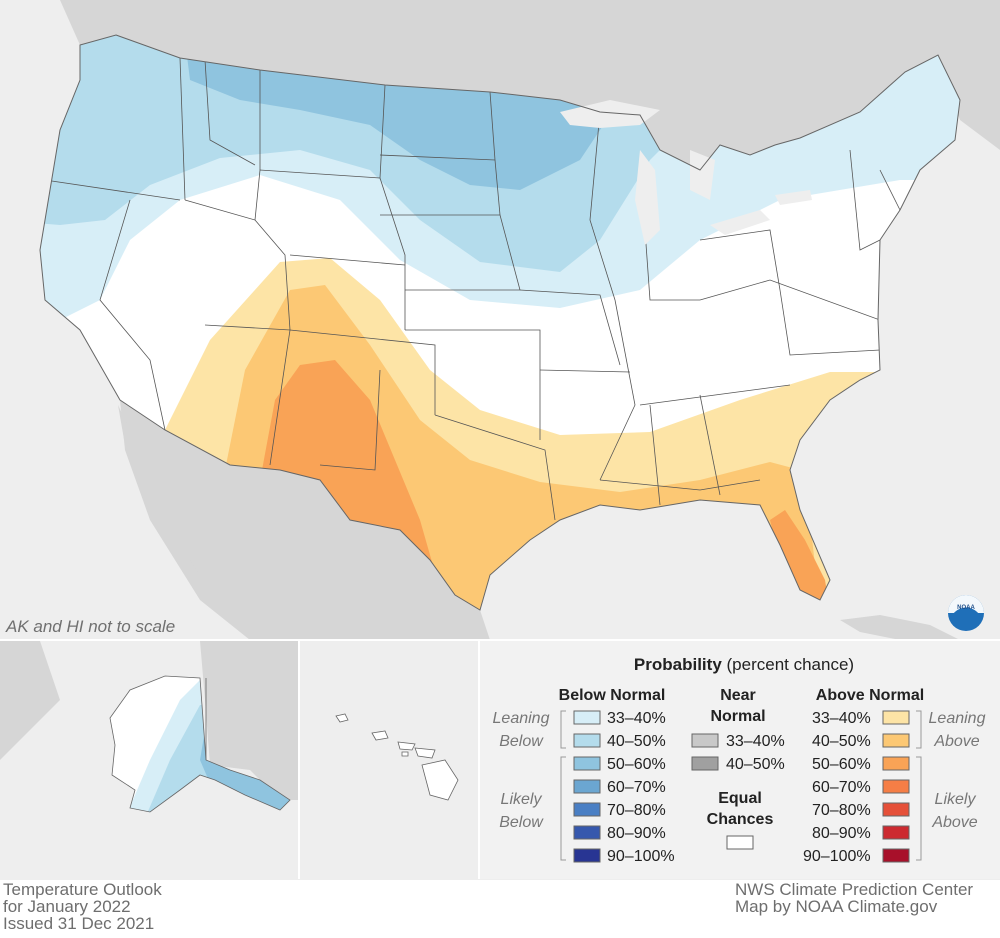 The width and height of the screenshot is (1000, 938). What do you see at coordinates (521, 822) in the screenshot?
I see `likely-below-label-2: Below` at bounding box center [521, 822].